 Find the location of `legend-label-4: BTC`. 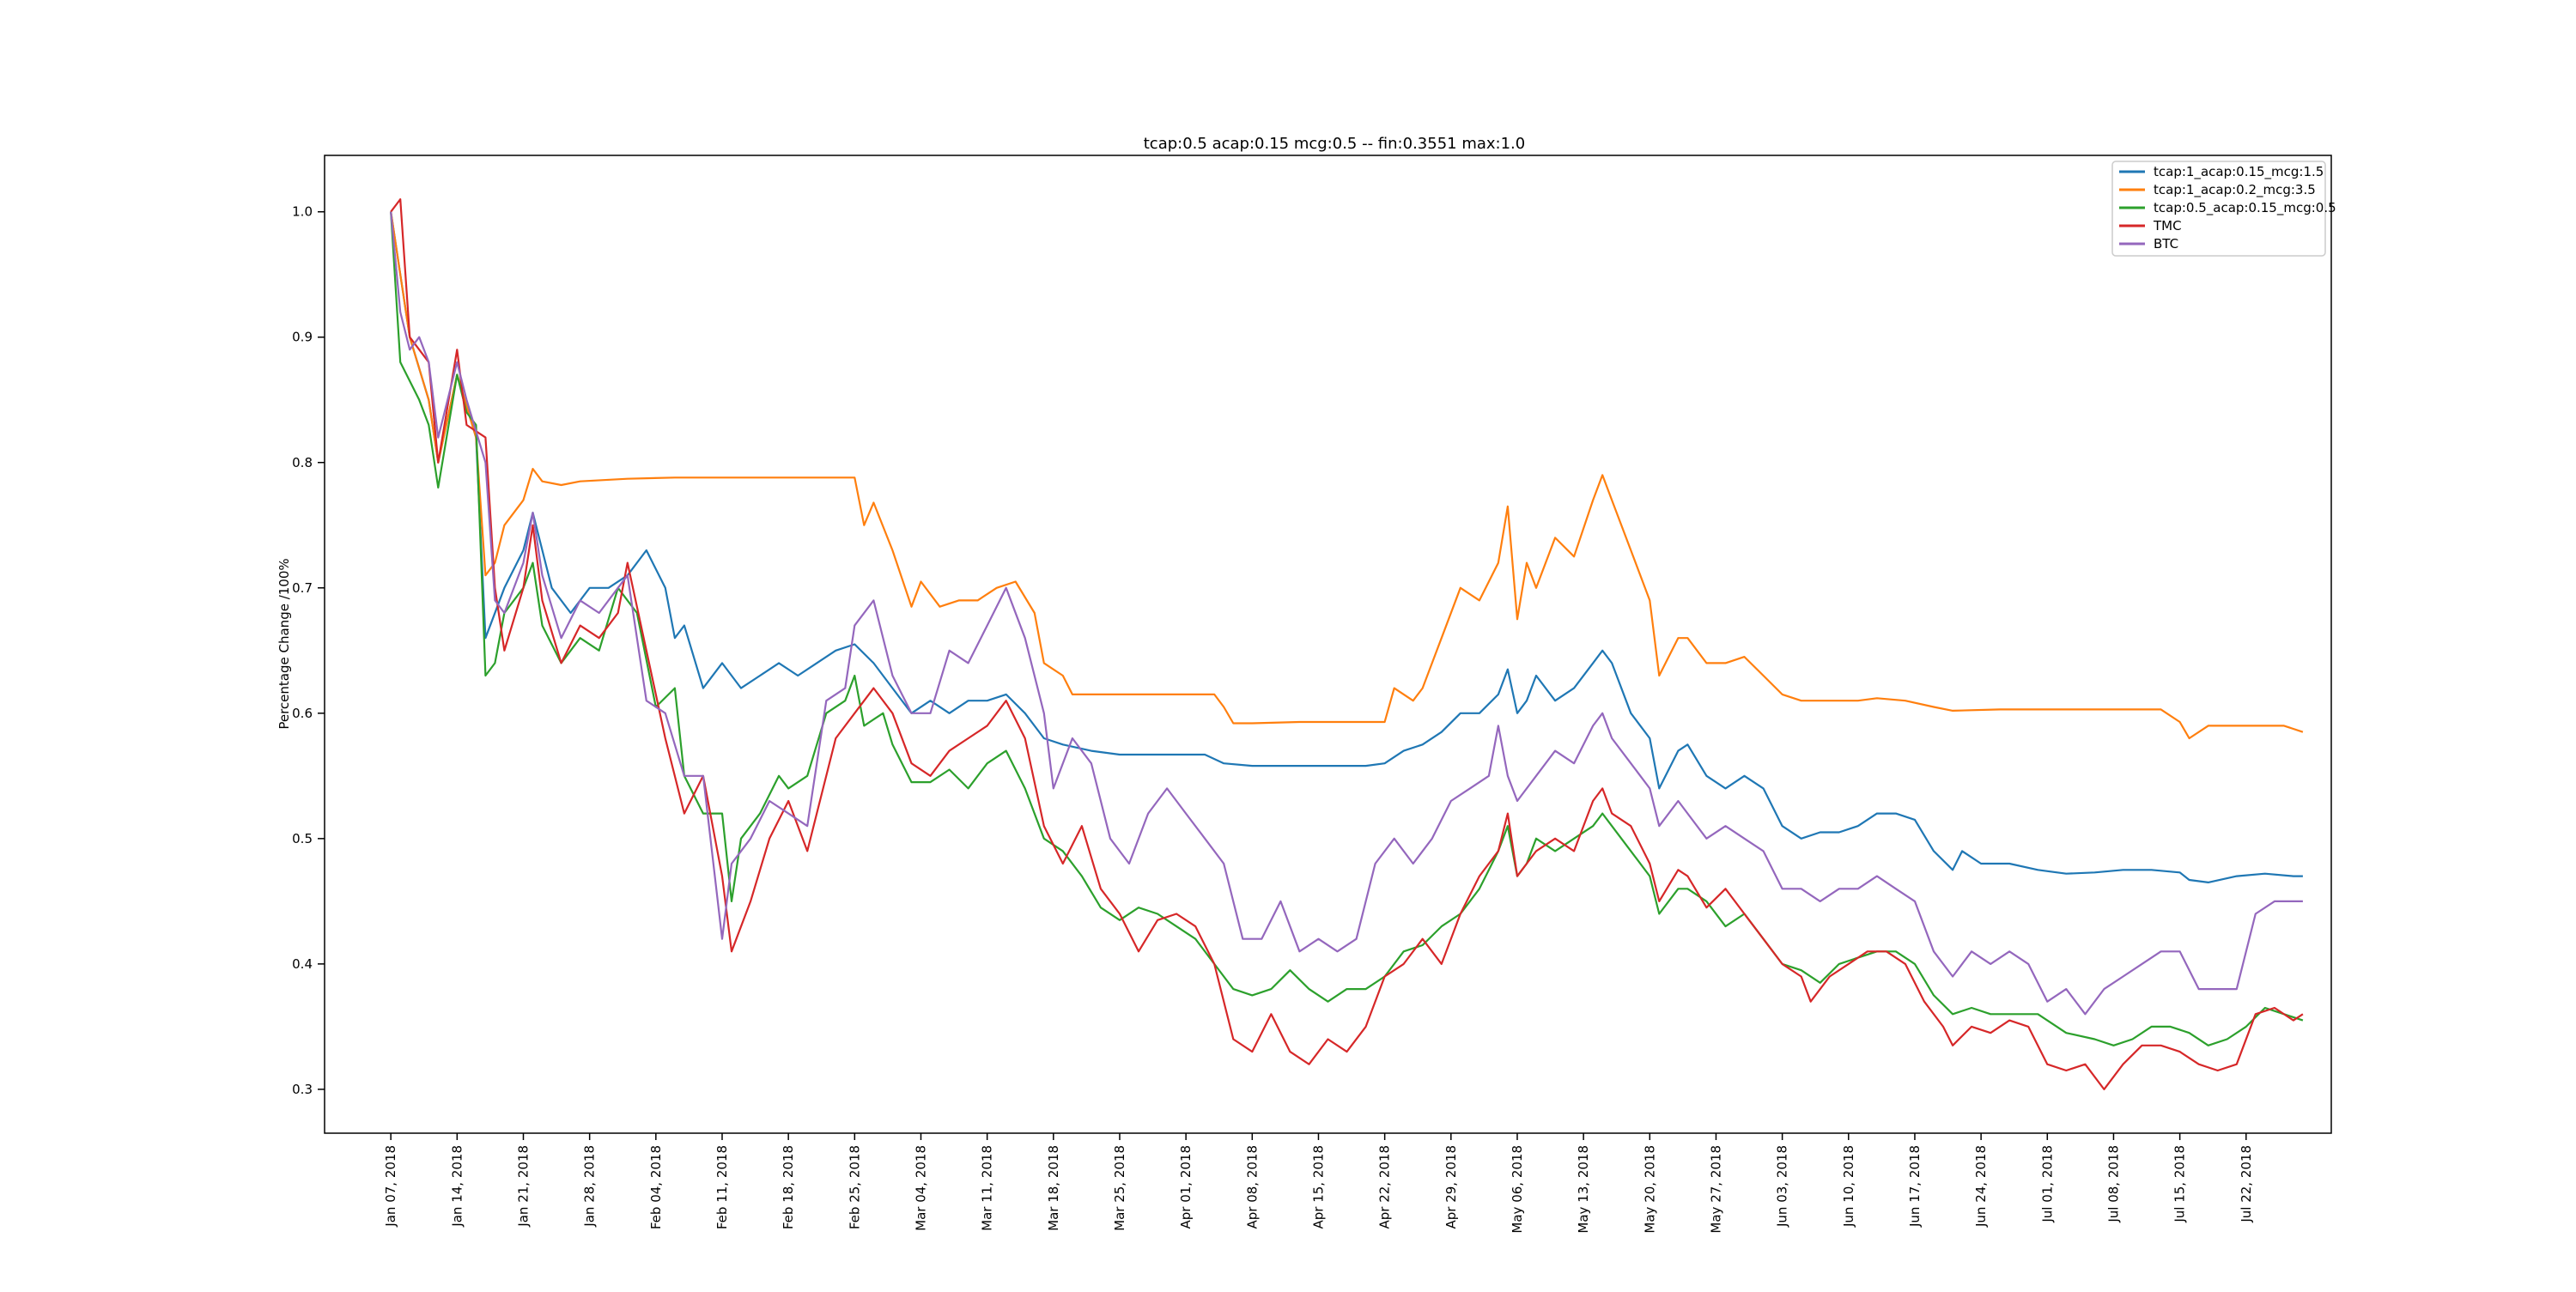

legend-label-4: BTC is located at coordinates (2166, 244).